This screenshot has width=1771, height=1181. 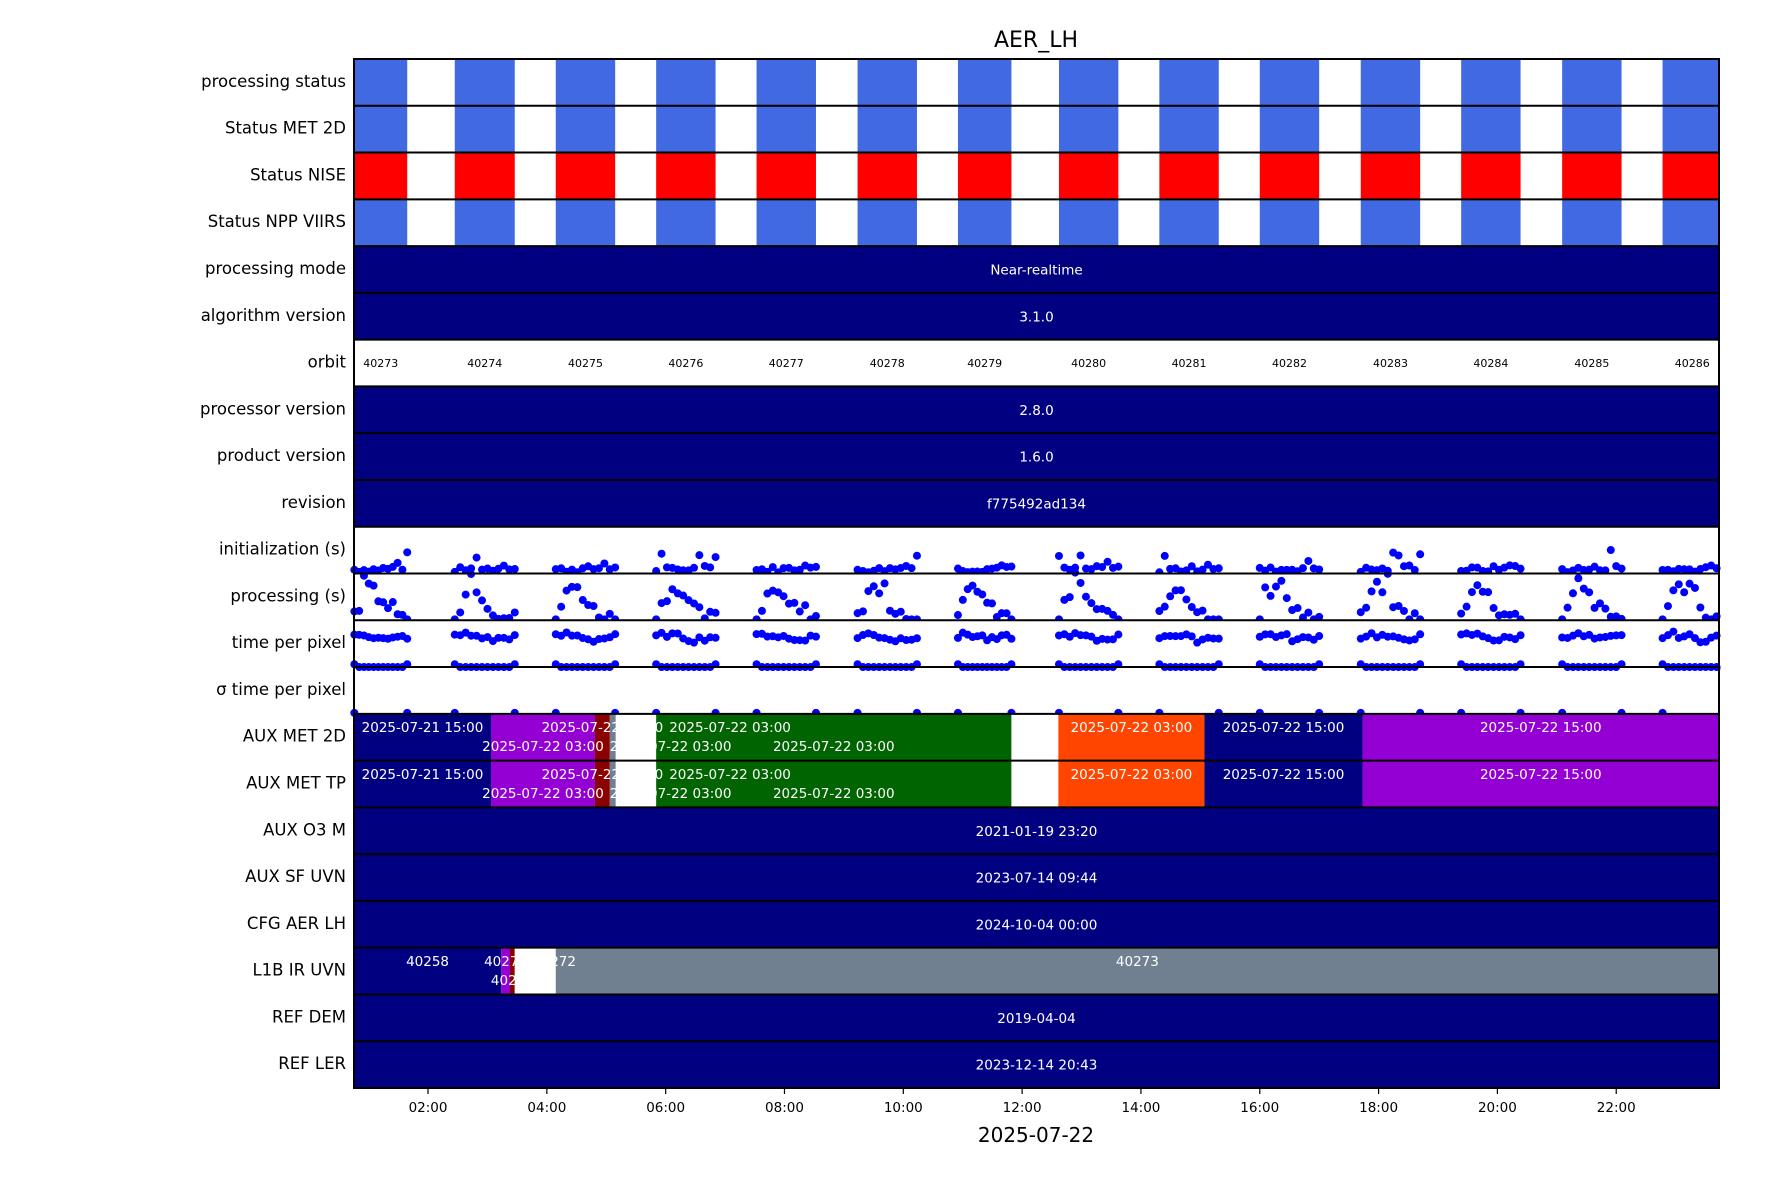 I want to click on row-label: AUX MET TP, so click(x=296, y=782).